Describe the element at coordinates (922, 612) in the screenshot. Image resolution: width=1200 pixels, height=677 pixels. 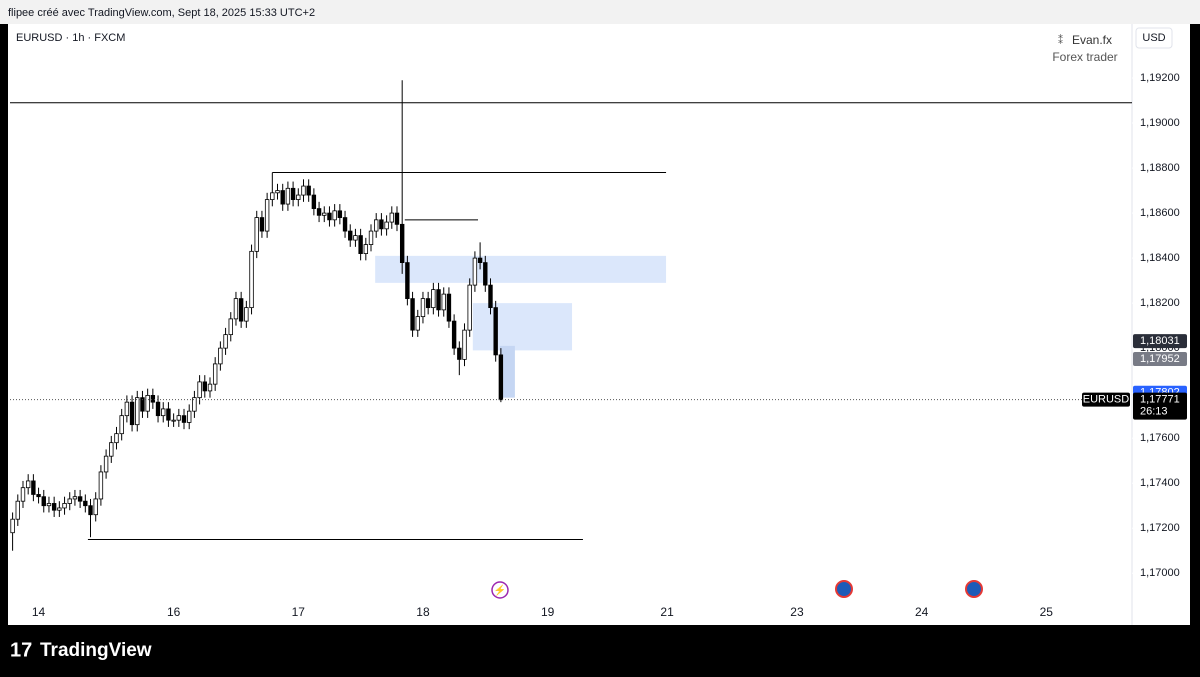
I see `x-tick-label: 24` at that location.